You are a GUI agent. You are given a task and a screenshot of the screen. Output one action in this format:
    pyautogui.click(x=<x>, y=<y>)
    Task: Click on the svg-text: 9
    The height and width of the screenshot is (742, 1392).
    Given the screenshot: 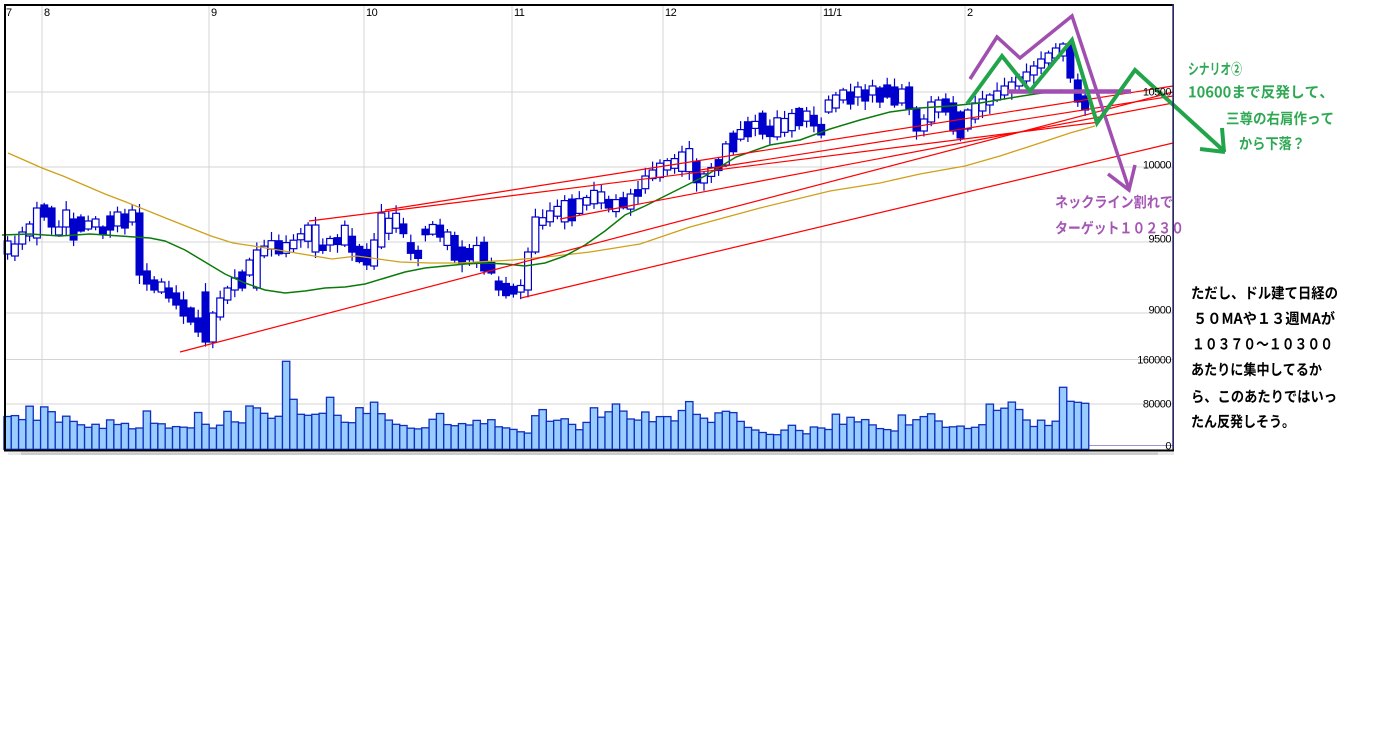 What is the action you would take?
    pyautogui.click(x=214, y=13)
    